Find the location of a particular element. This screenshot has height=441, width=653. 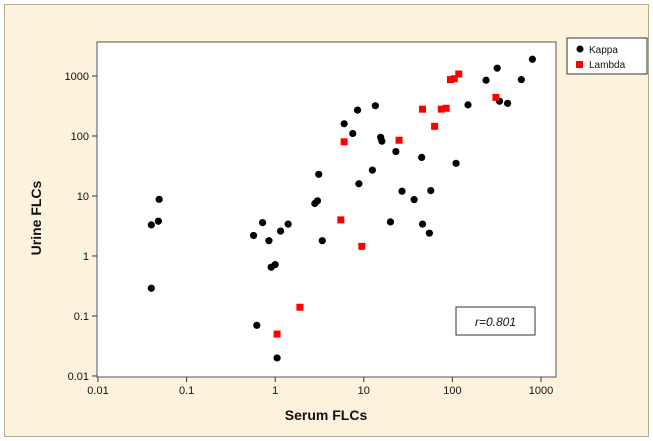

legend-lambda-label: Lambda is located at coordinates (607, 65).